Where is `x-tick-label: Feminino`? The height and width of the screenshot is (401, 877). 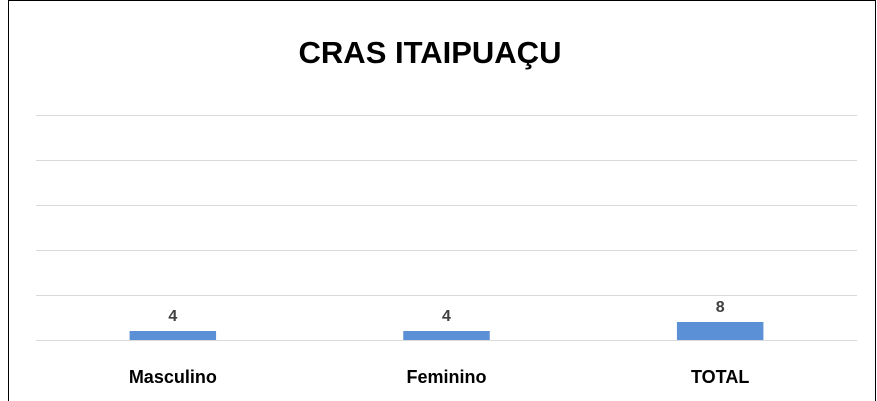
x-tick-label: Feminino is located at coordinates (447, 377).